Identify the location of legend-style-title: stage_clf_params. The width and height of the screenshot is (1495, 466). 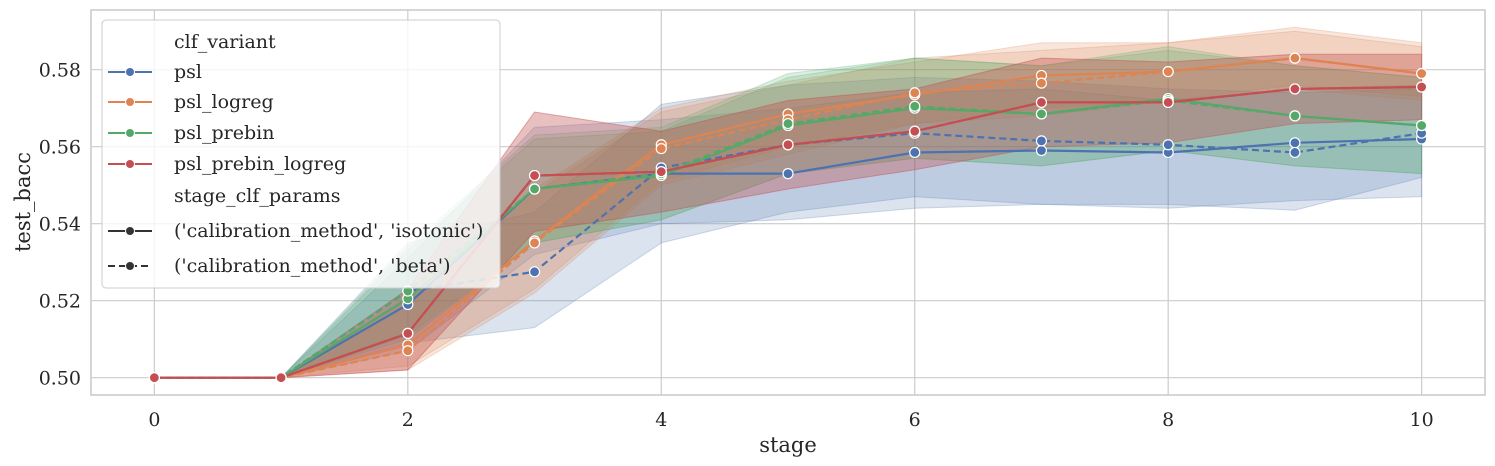
(257, 196).